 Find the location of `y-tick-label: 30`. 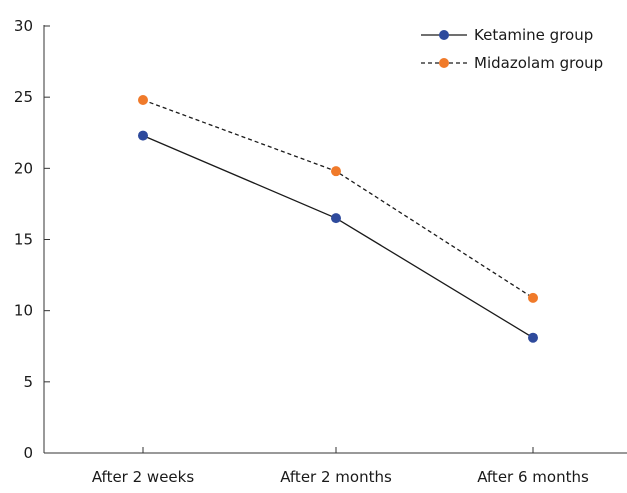

y-tick-label: 30 is located at coordinates (23, 26).